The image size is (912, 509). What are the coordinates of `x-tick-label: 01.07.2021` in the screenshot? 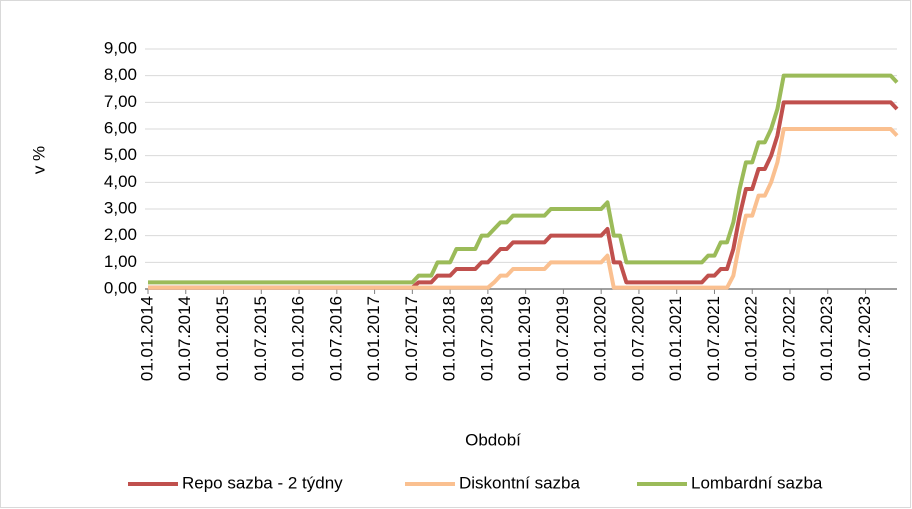 It's located at (713, 338).